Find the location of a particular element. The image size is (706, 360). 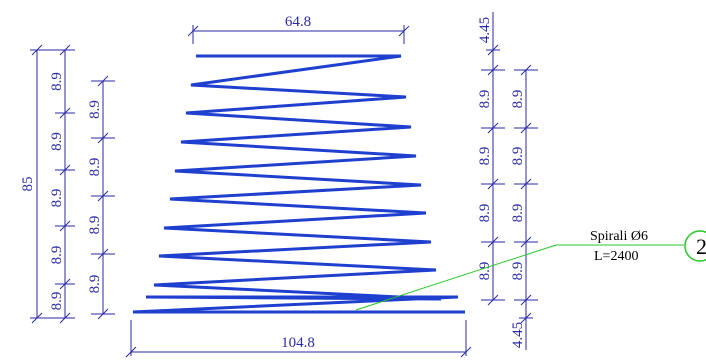

bar-mark-circle is located at coordinates (695, 246).